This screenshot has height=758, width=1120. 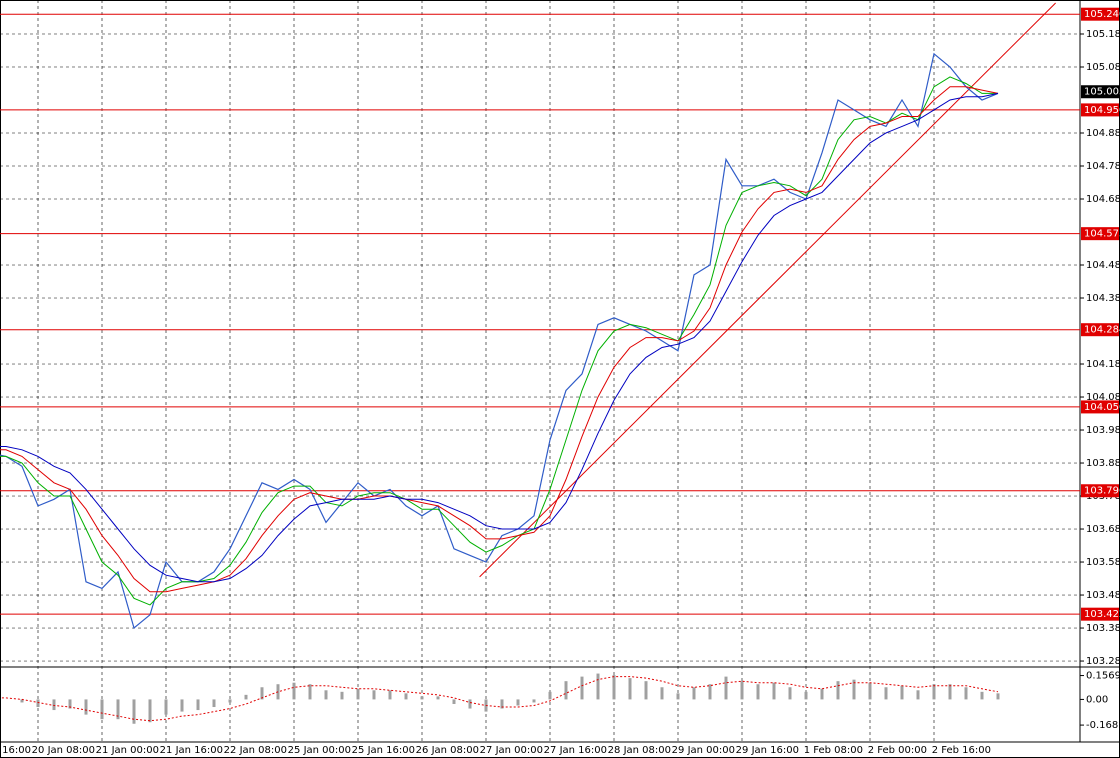 I want to click on level-label: 104.950, so click(x=1102, y=110).